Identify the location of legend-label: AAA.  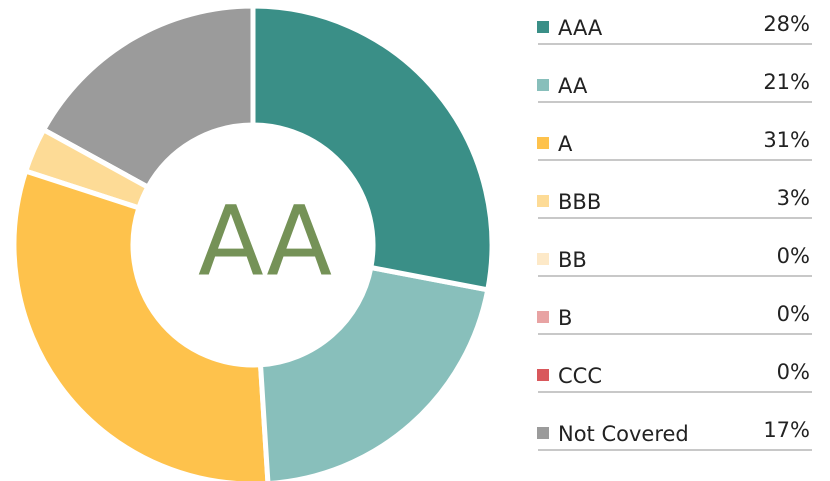
(580, 28).